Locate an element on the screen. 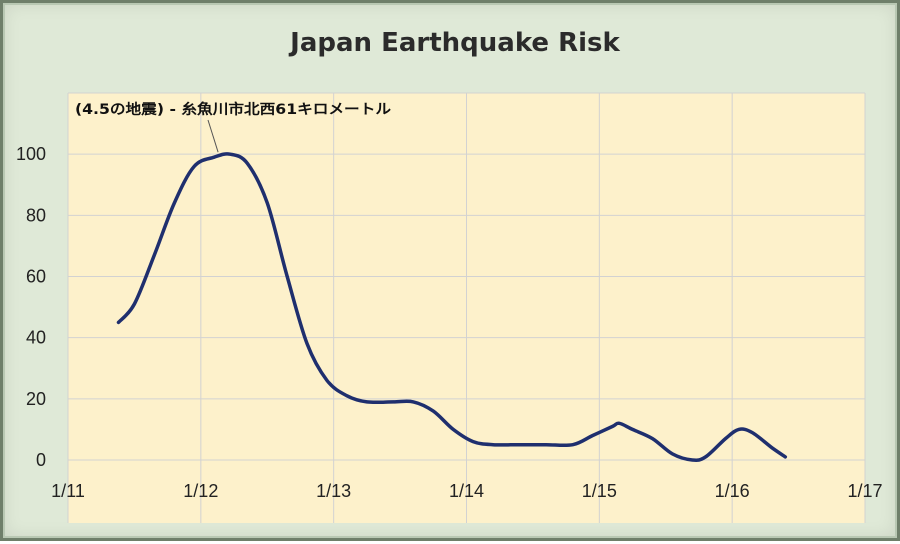  y-tick-label: 60 is located at coordinates (36, 277).